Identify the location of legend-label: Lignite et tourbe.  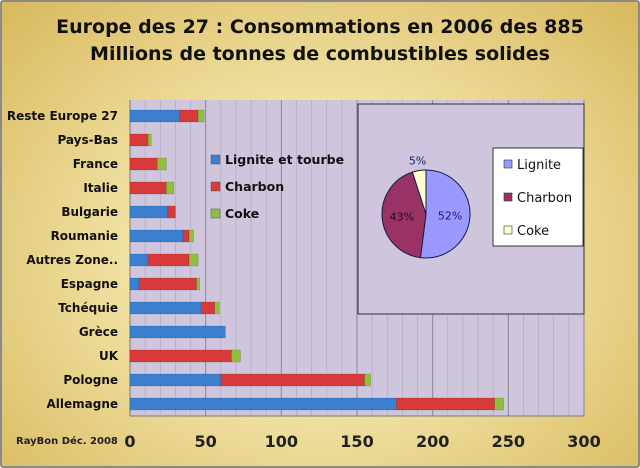
(284, 159).